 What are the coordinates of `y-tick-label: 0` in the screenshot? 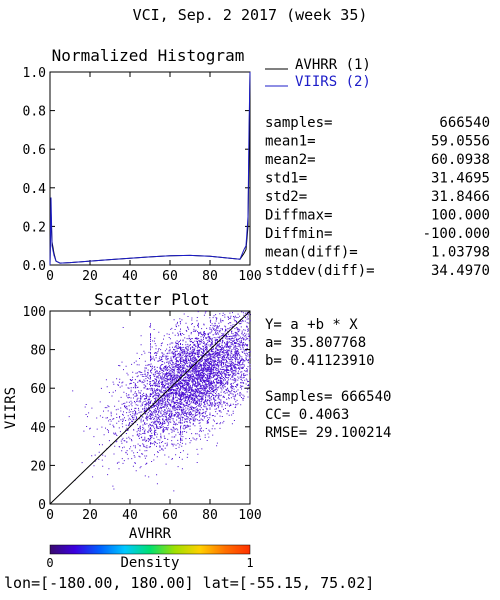 It's located at (42, 505).